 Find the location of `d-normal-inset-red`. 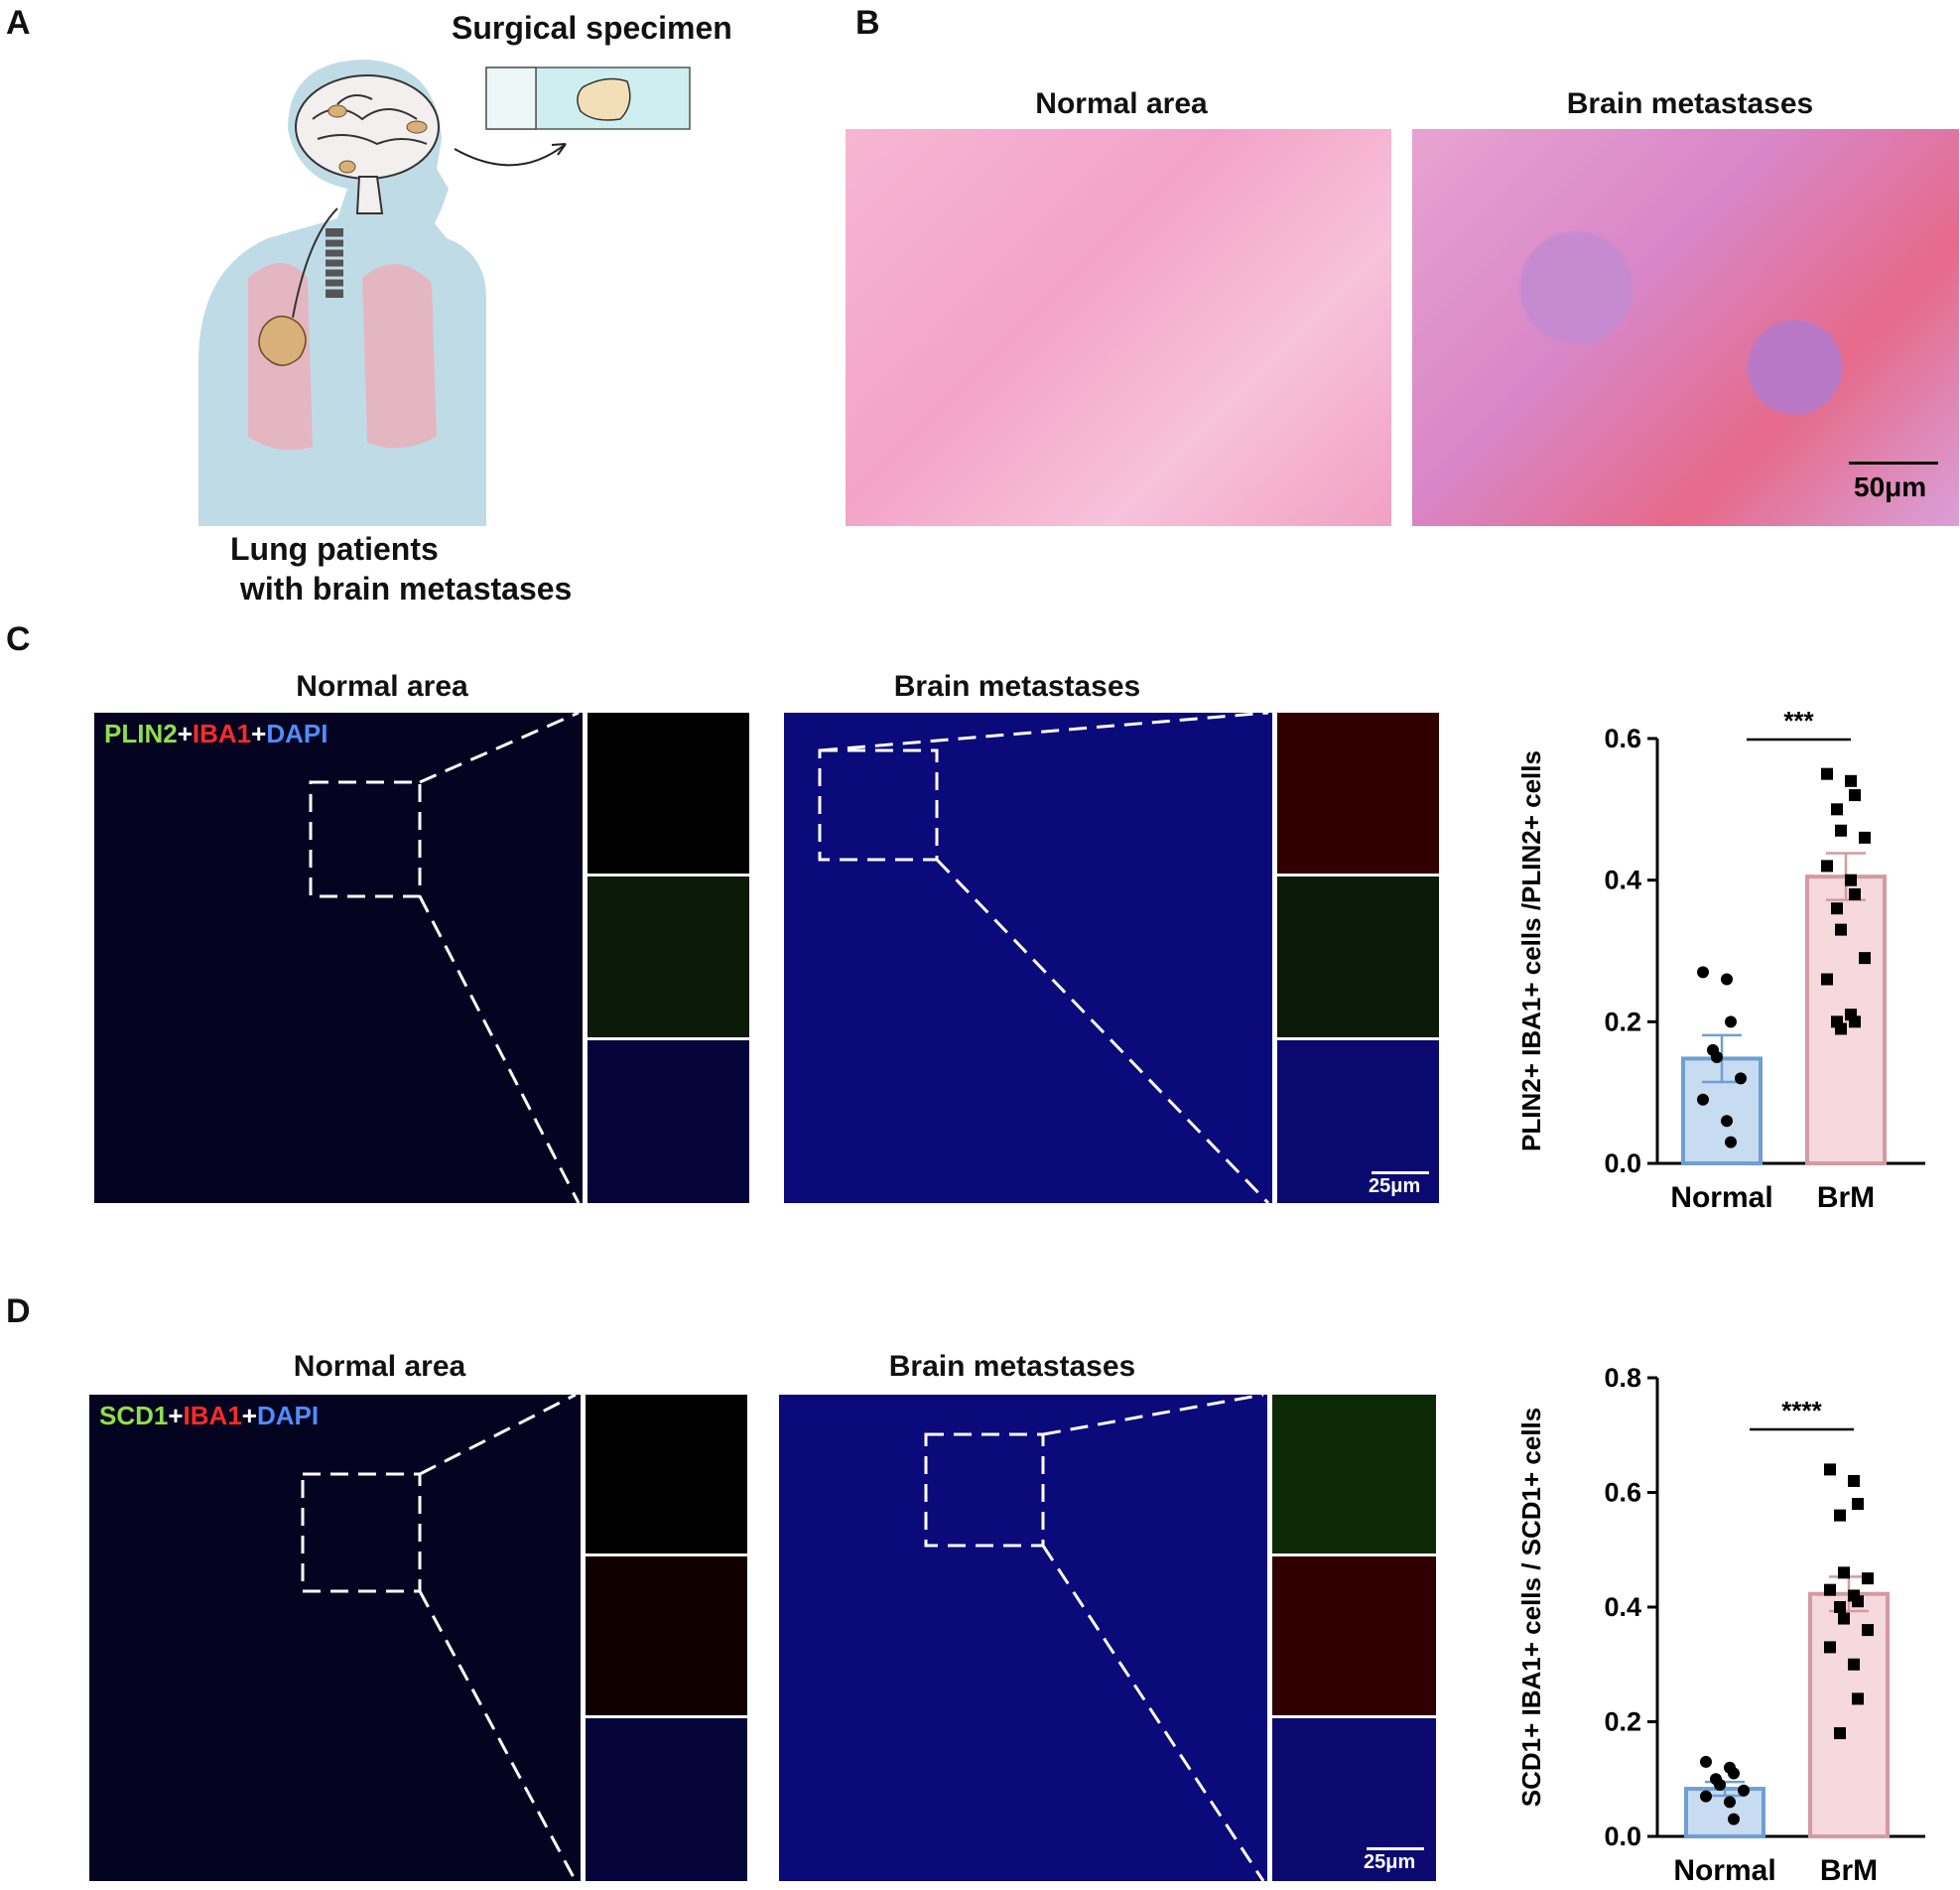

d-normal-inset-red is located at coordinates (666, 1635).